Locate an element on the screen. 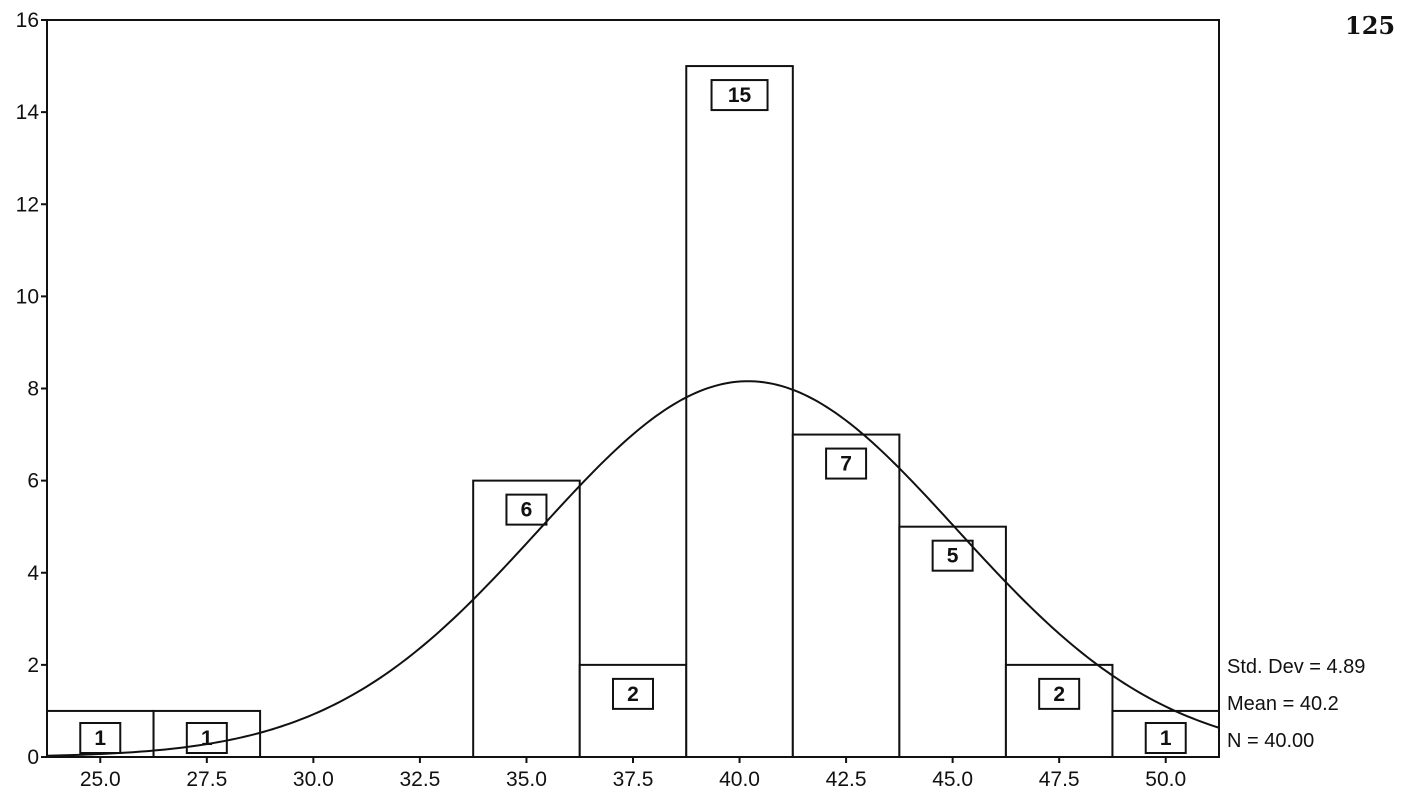 This screenshot has height=797, width=1417. count-label-text: 15 is located at coordinates (740, 95).